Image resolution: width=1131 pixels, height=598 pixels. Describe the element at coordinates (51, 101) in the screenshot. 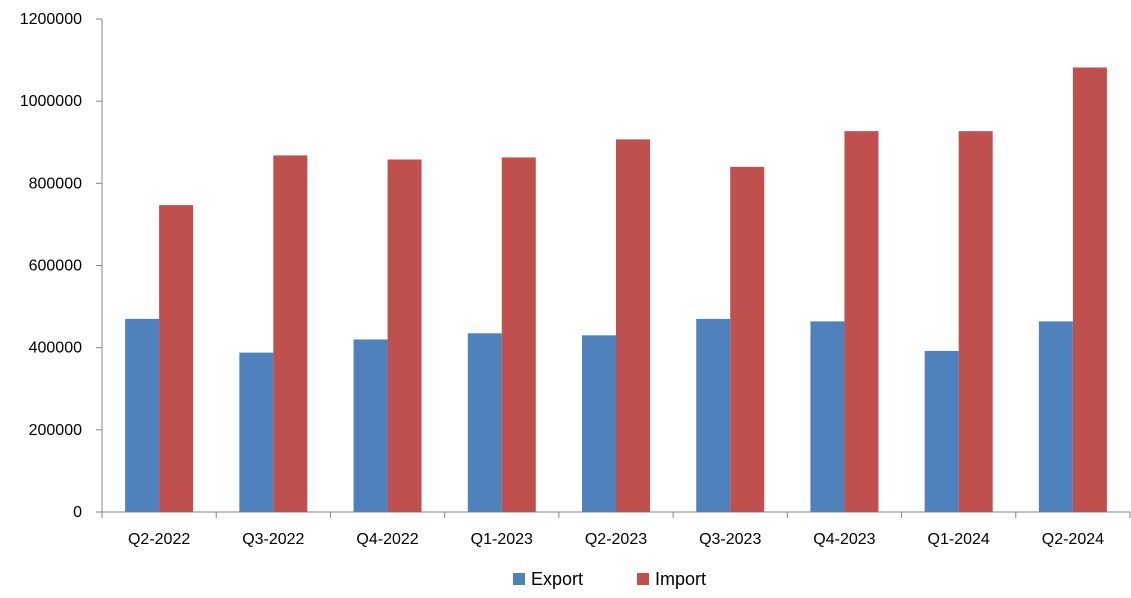

I see `y-tick-label: 1000000` at that location.